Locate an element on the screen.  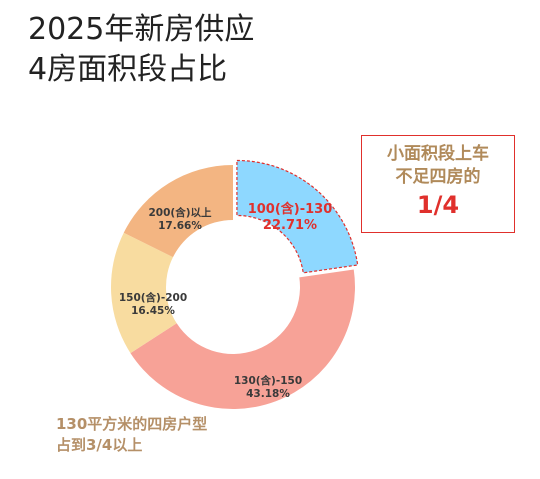
slice-label-2: 130(含)-150 43.18% is located at coordinates (268, 387).